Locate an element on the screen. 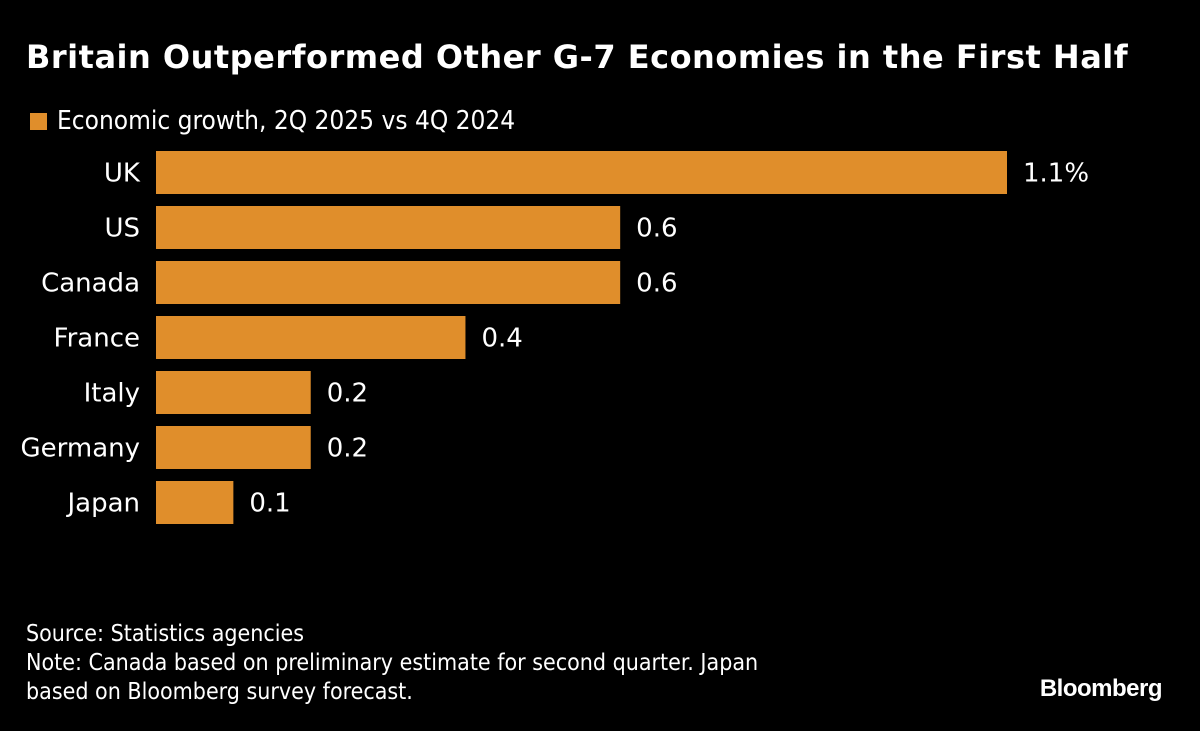 This screenshot has width=1200, height=731. bar-uk is located at coordinates (581, 172).